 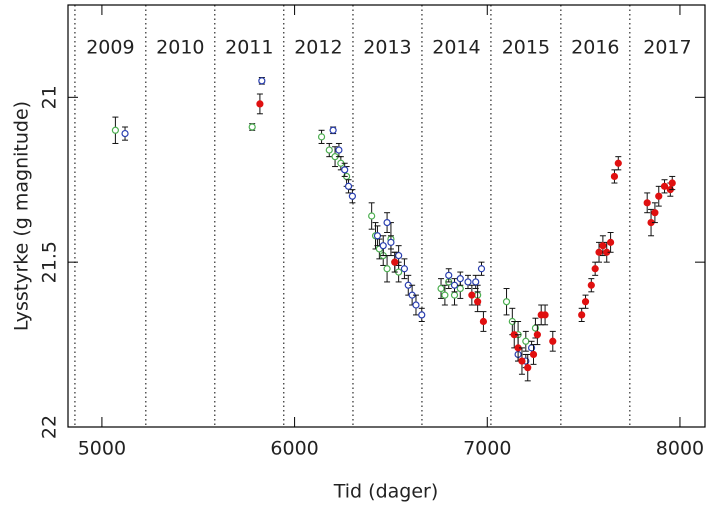 What do you see at coordinates (667, 48) in the screenshot?
I see `year-label: 2017` at bounding box center [667, 48].